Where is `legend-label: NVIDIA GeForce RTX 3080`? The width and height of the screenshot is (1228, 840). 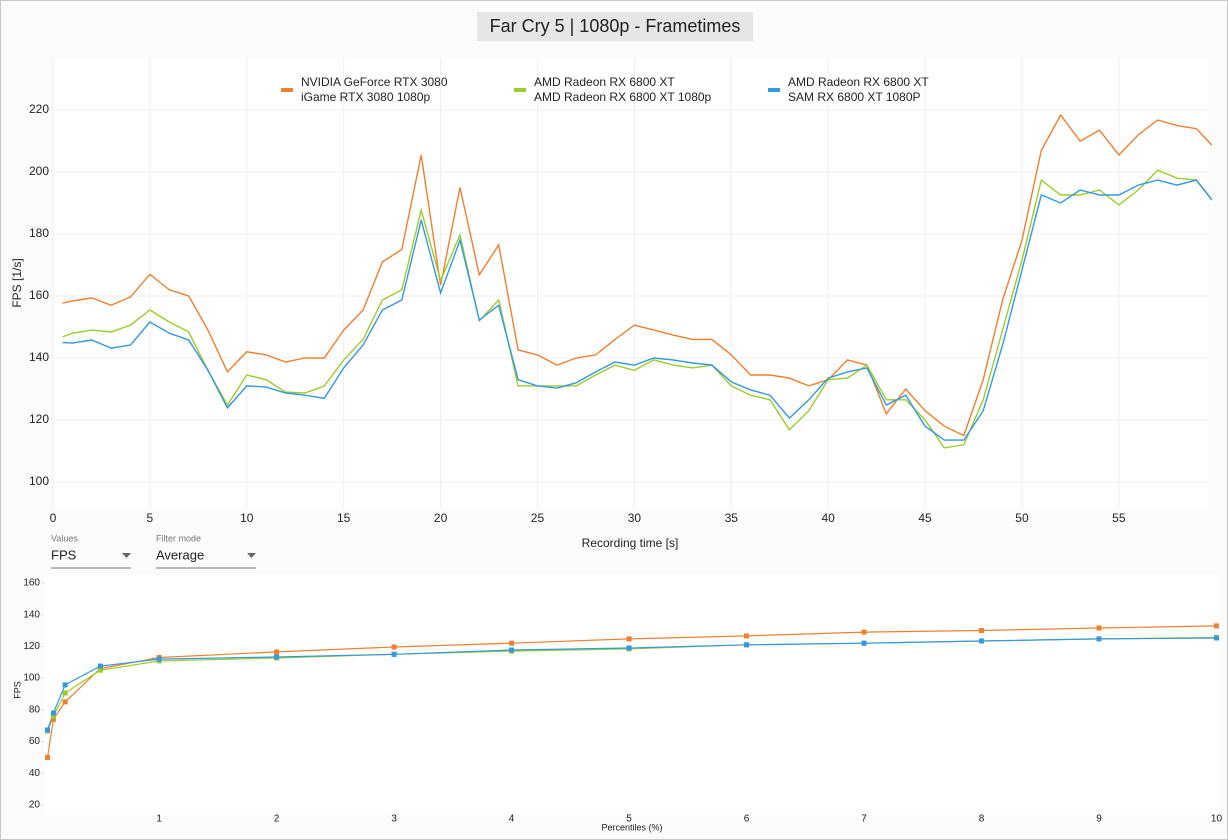
legend-label: NVIDIA GeForce RTX 3080 is located at coordinates (374, 82).